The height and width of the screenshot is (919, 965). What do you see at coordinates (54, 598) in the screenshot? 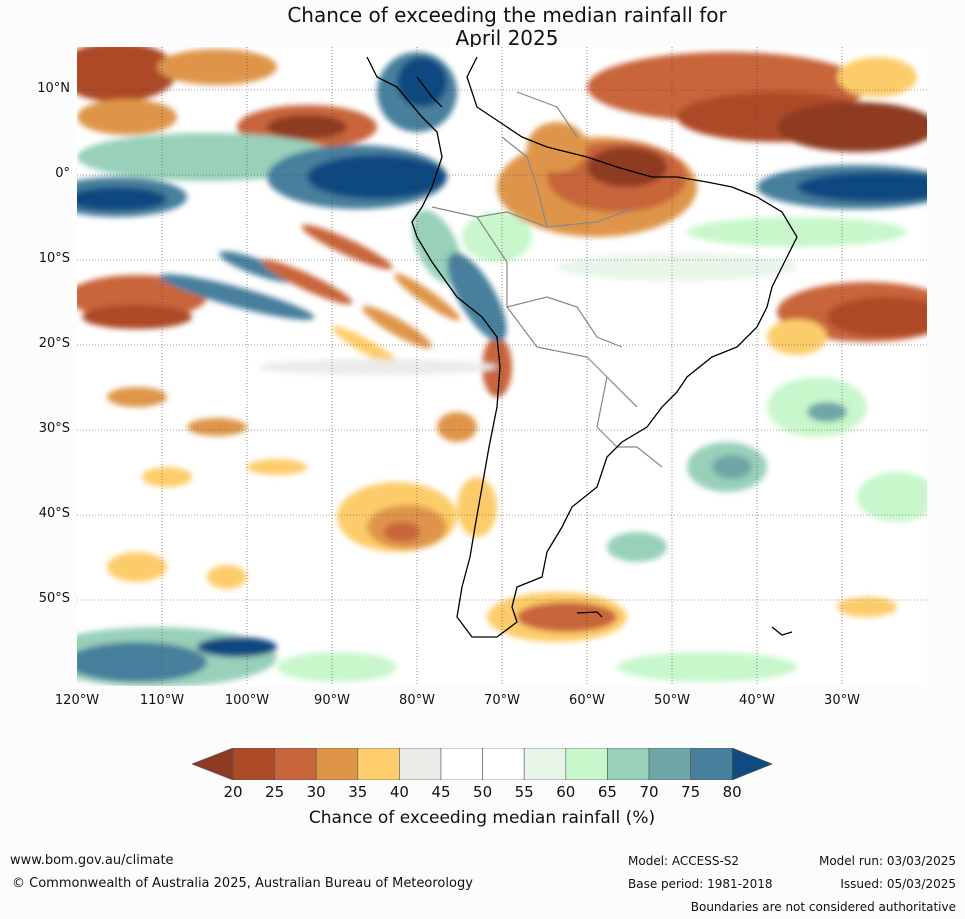
I see `latitude-label: 50°S` at bounding box center [54, 598].